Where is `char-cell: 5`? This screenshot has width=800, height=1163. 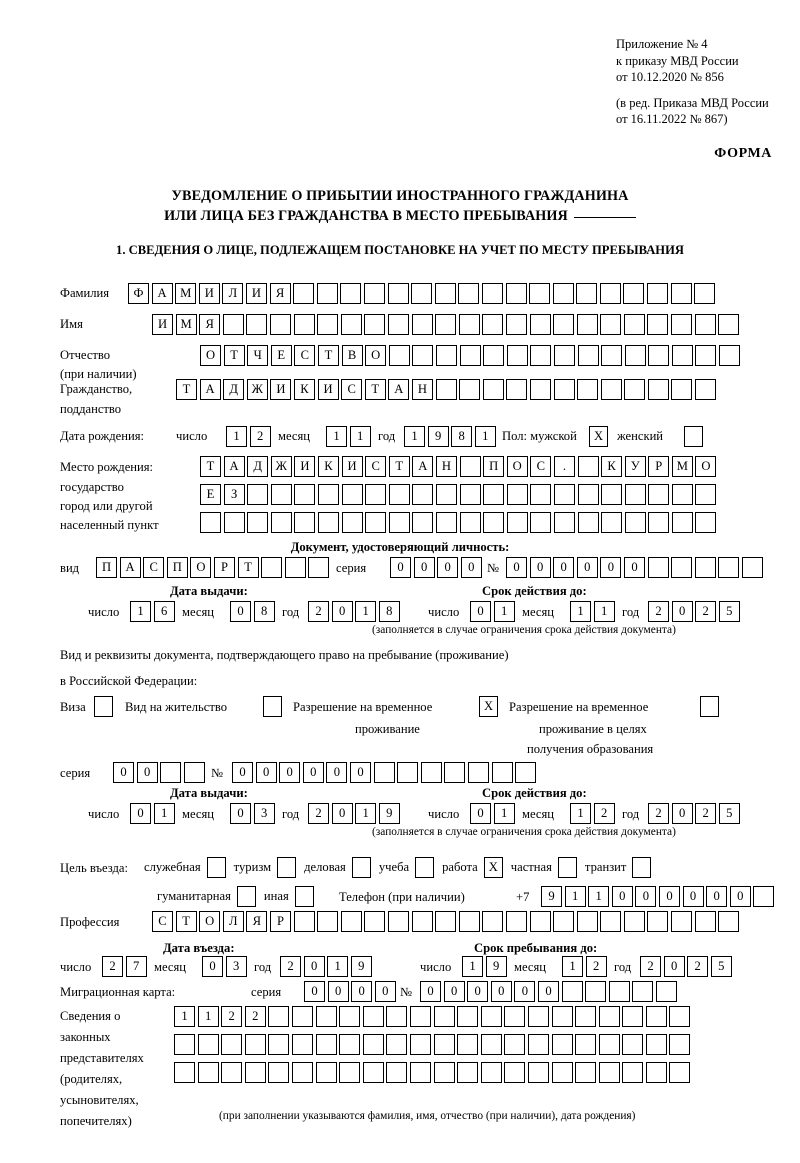 char-cell: 5 is located at coordinates (729, 813).